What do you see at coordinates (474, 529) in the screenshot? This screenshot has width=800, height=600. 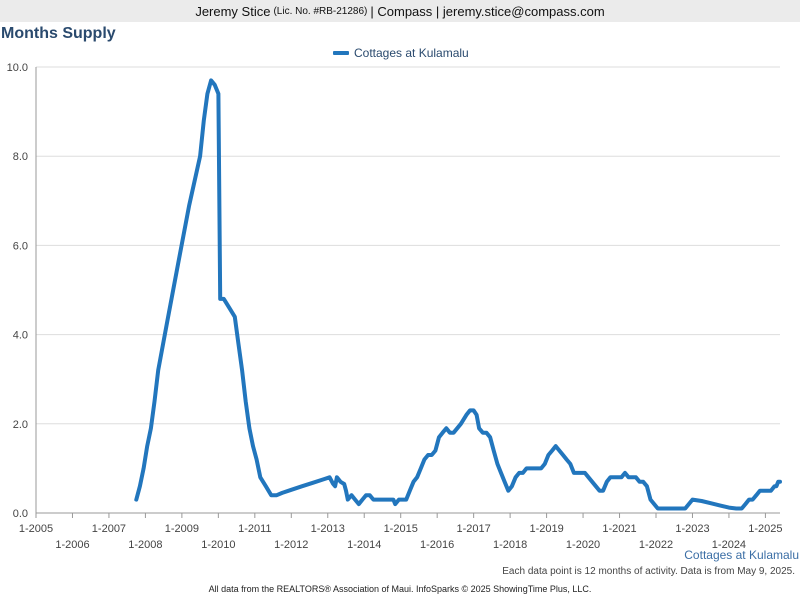 I see `x-tick-label: 1-2017` at bounding box center [474, 529].